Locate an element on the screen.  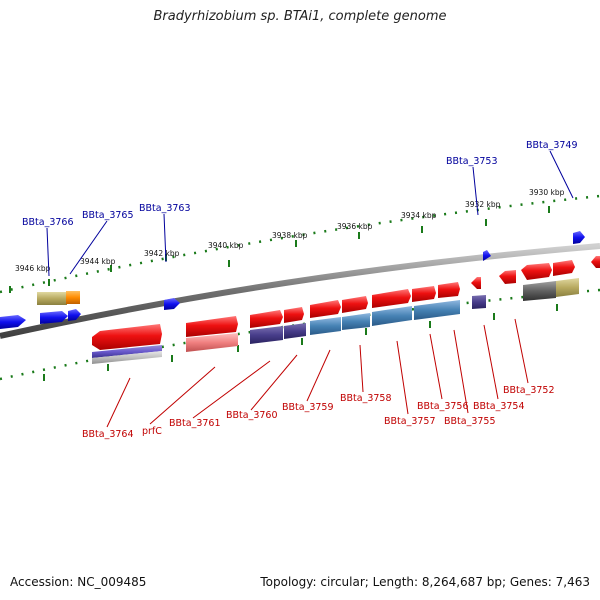
gene-label: prfC is located at coordinates (152, 431).